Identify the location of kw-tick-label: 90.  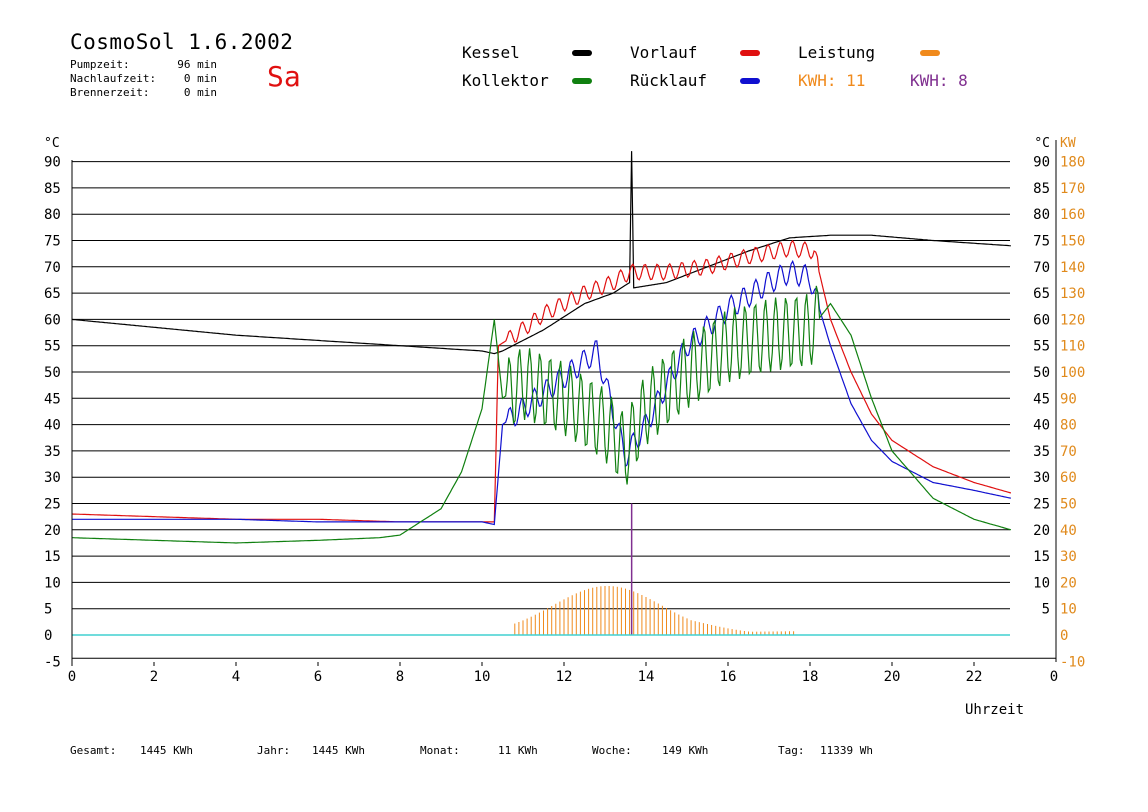
(1068, 399).